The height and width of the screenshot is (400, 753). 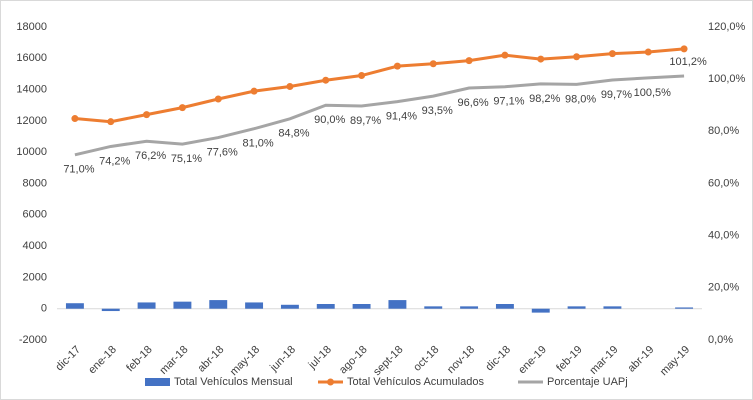 I want to click on legend-label: Porcentaje UAPj, so click(x=587, y=382).